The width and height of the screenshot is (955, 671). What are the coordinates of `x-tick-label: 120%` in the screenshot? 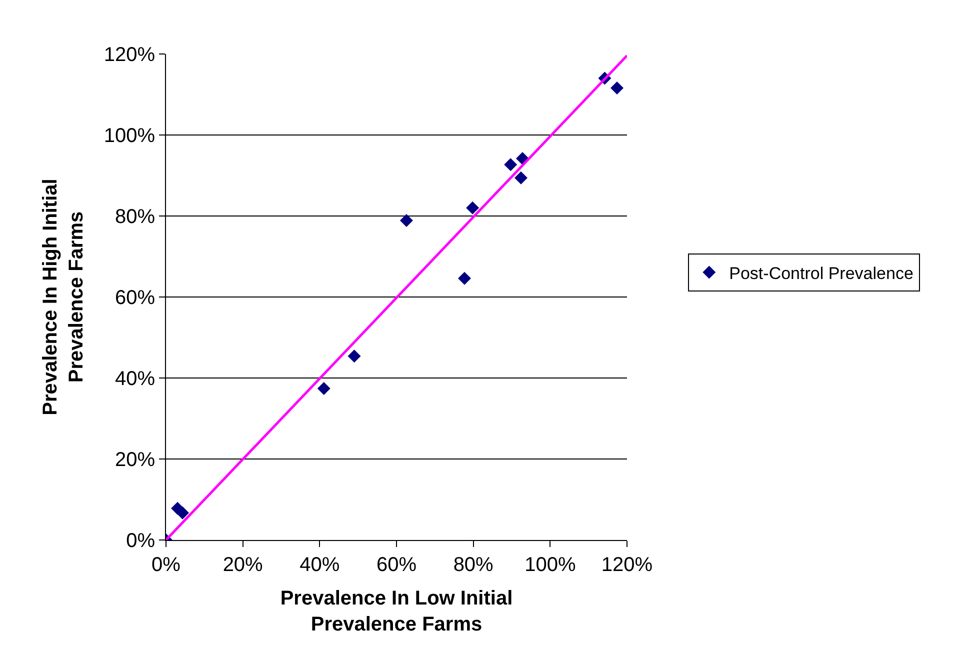 It's located at (627, 565).